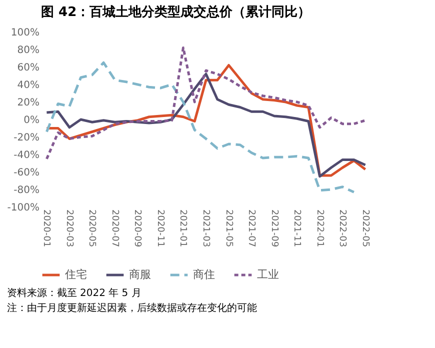 The image size is (435, 348). What do you see at coordinates (268, 274) in the screenshot?
I see `legend-label: 工业` at bounding box center [268, 274].